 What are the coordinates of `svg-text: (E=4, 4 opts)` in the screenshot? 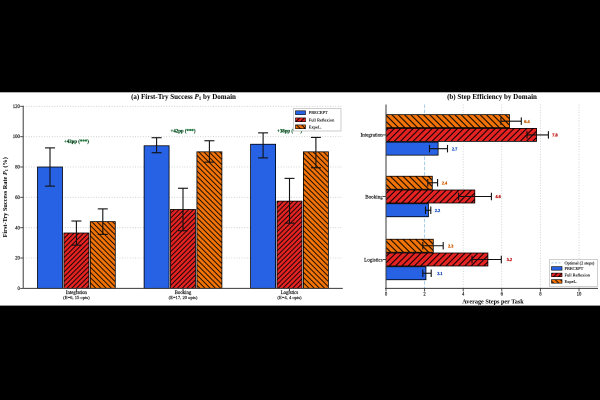 It's located at (289, 298).